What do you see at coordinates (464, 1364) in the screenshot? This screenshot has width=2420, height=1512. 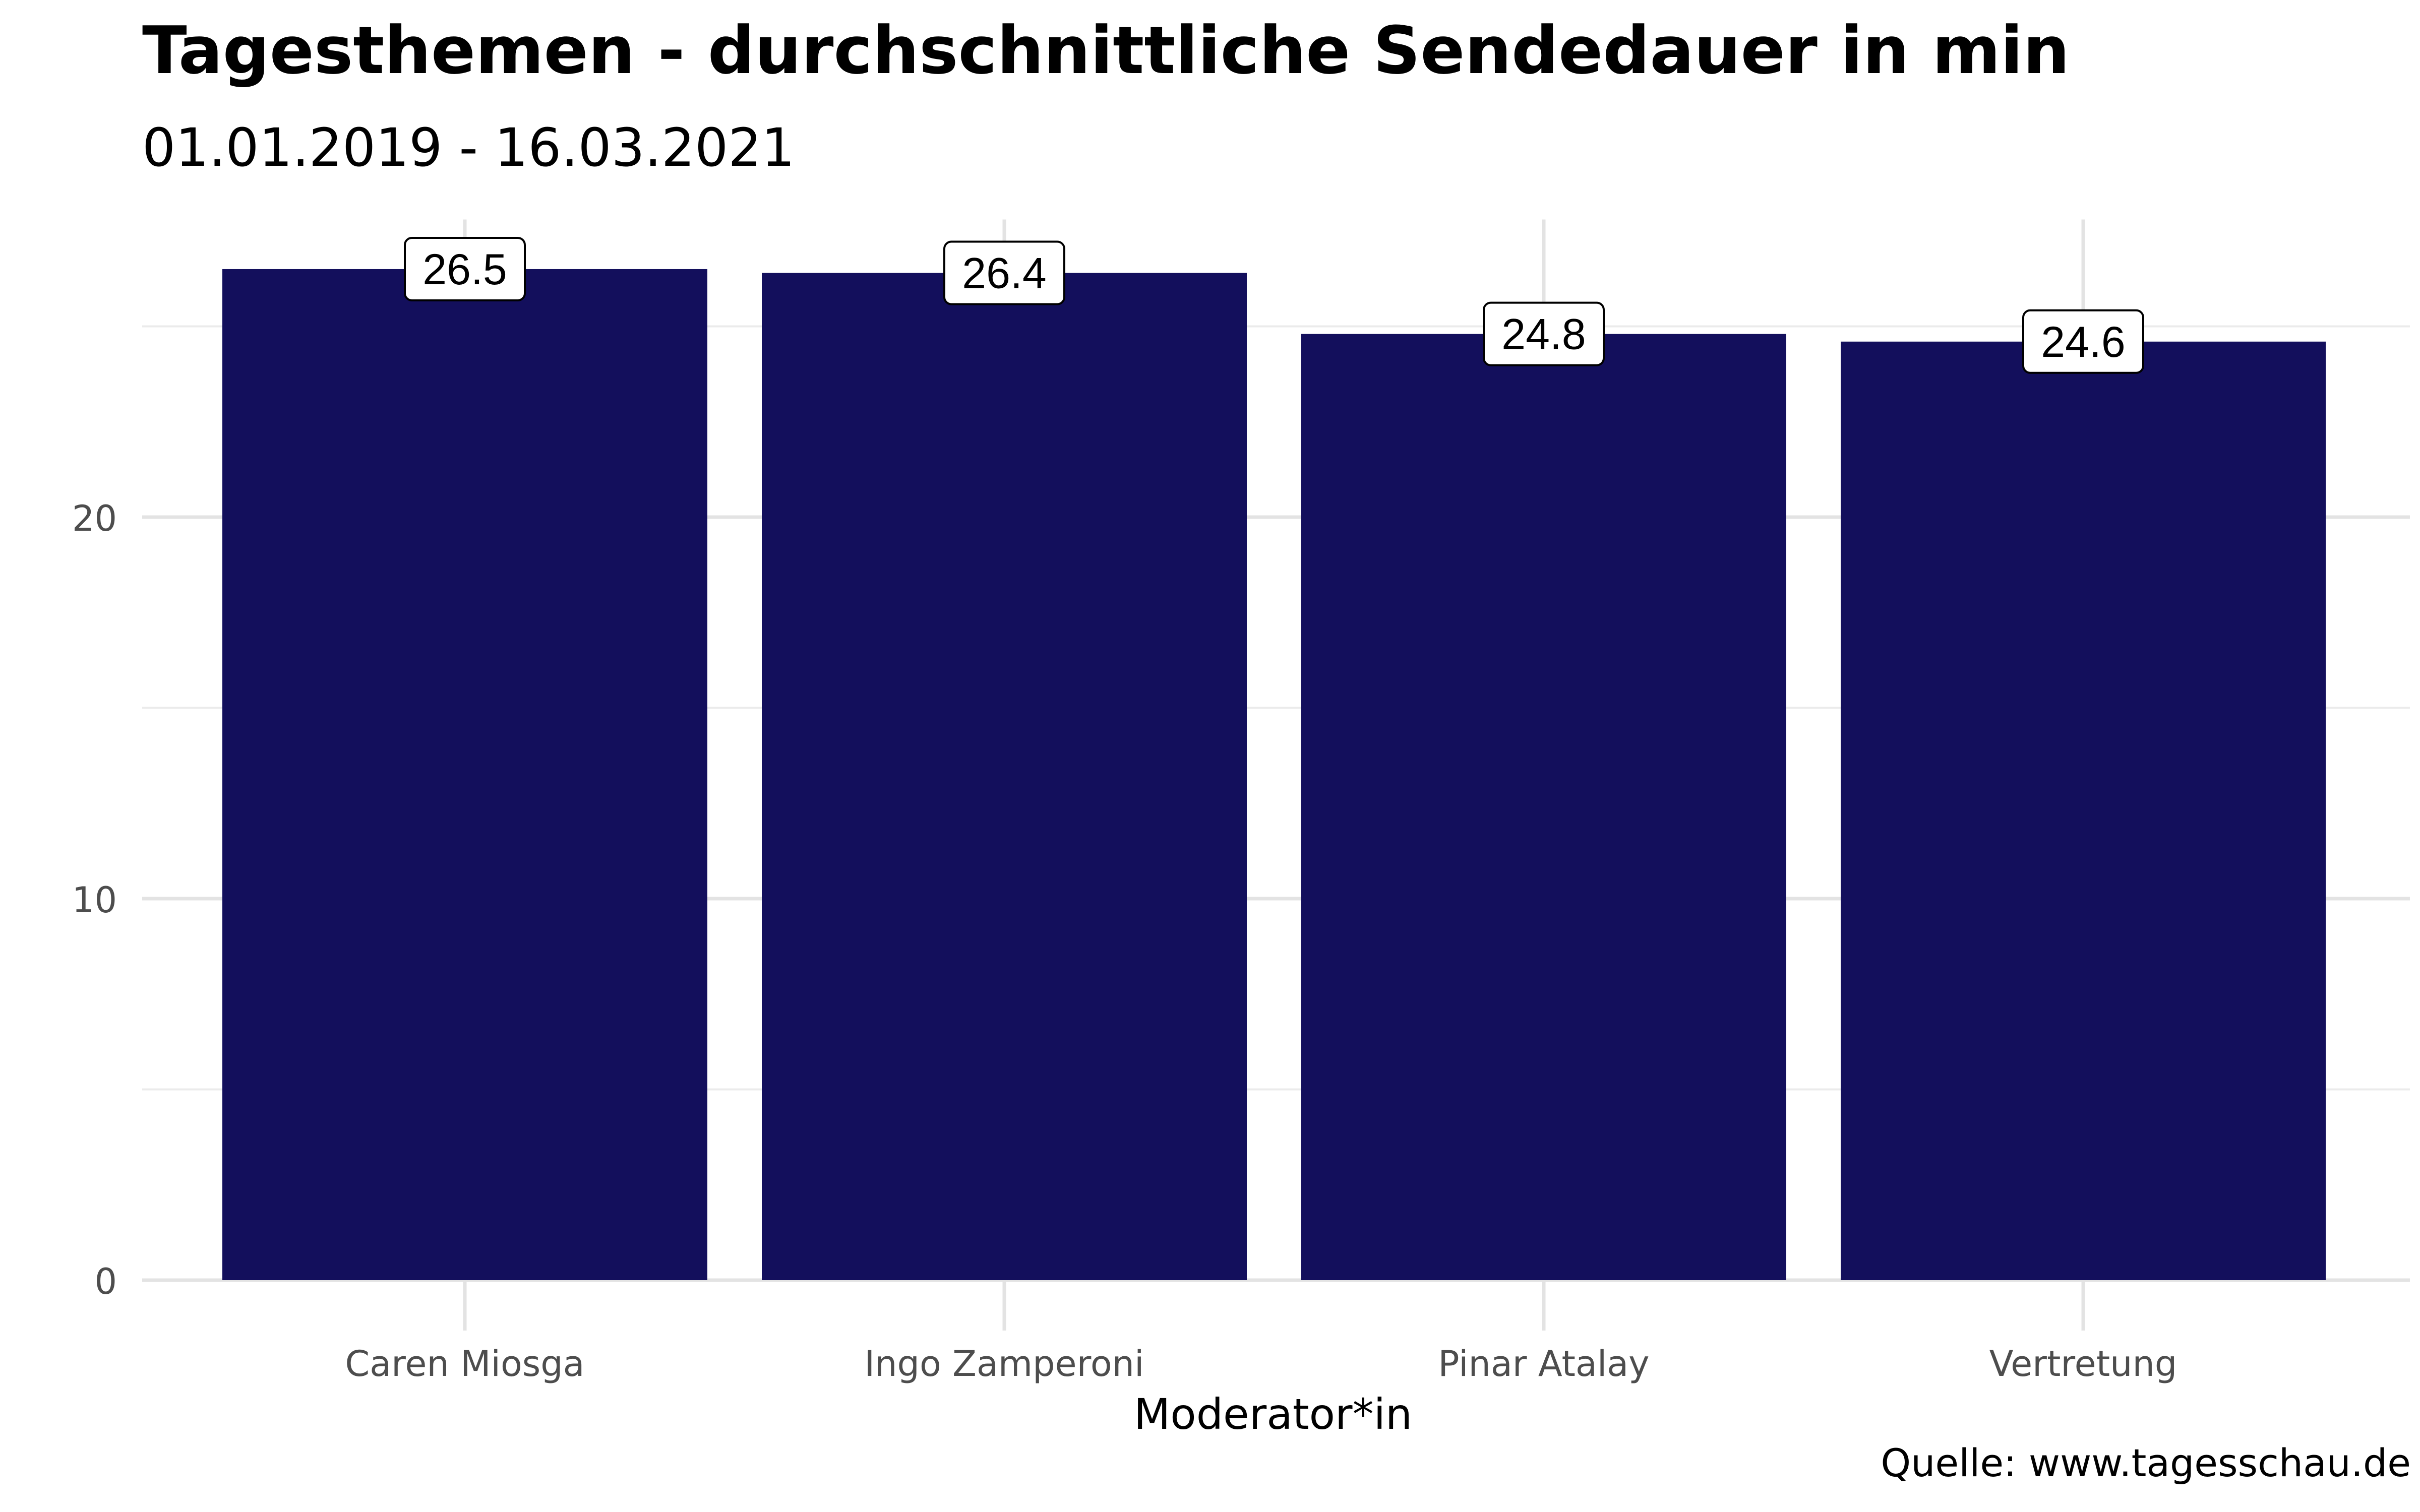 I see `x-tick-label: Caren Miosga` at bounding box center [464, 1364].